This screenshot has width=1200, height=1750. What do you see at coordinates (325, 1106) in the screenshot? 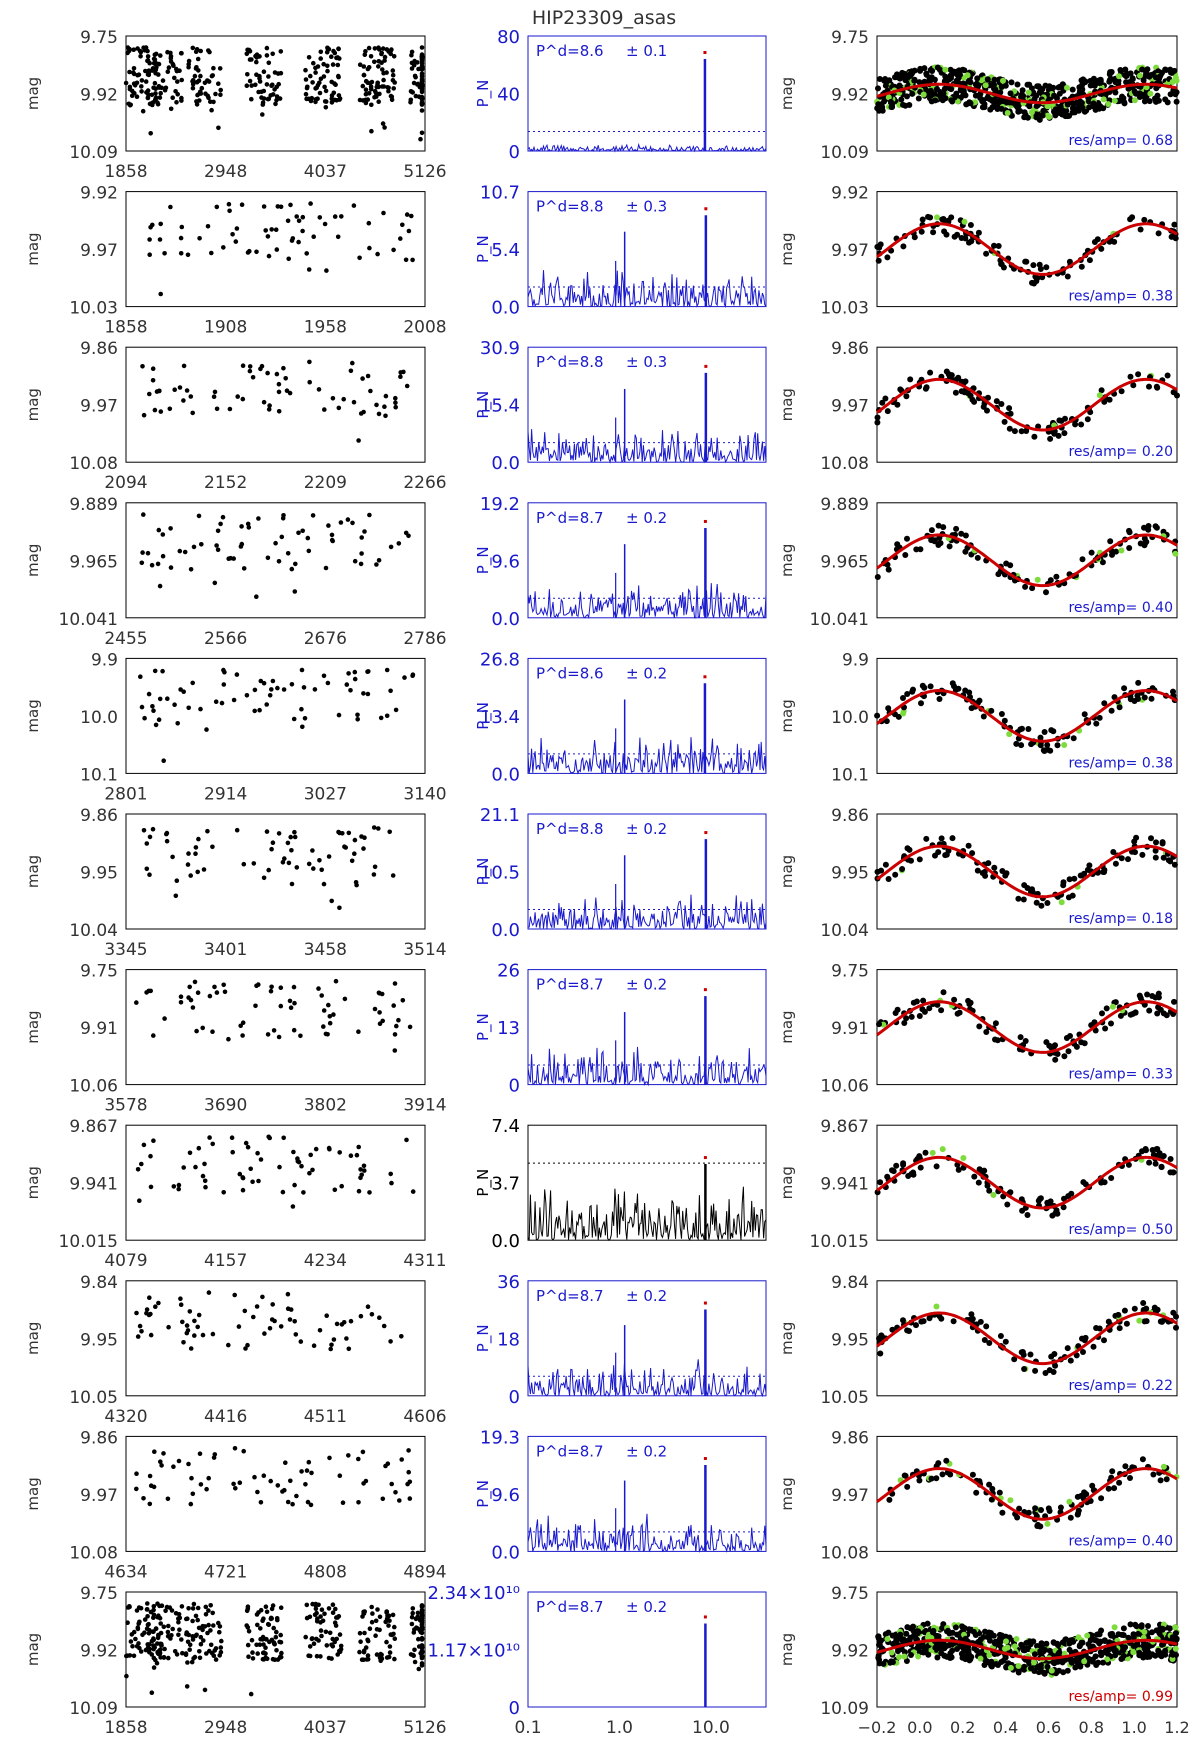
I see `x-tick-label: 3802` at bounding box center [325, 1106].